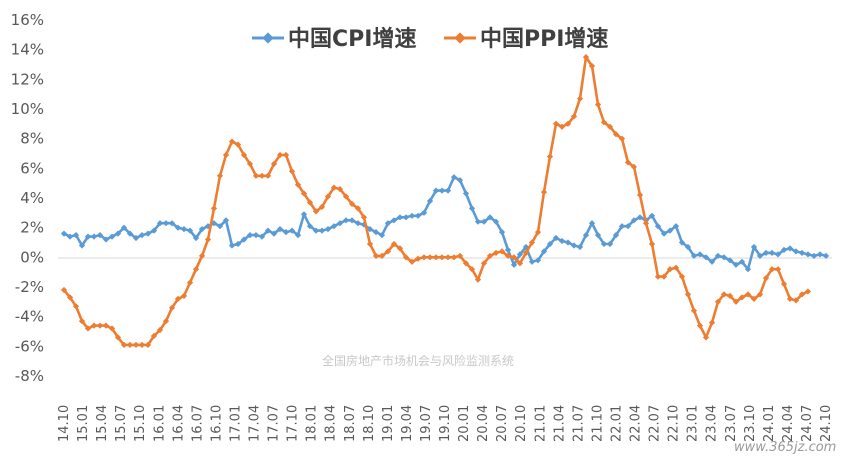  I want to click on x-tick-label: 23.04, so click(712, 423).